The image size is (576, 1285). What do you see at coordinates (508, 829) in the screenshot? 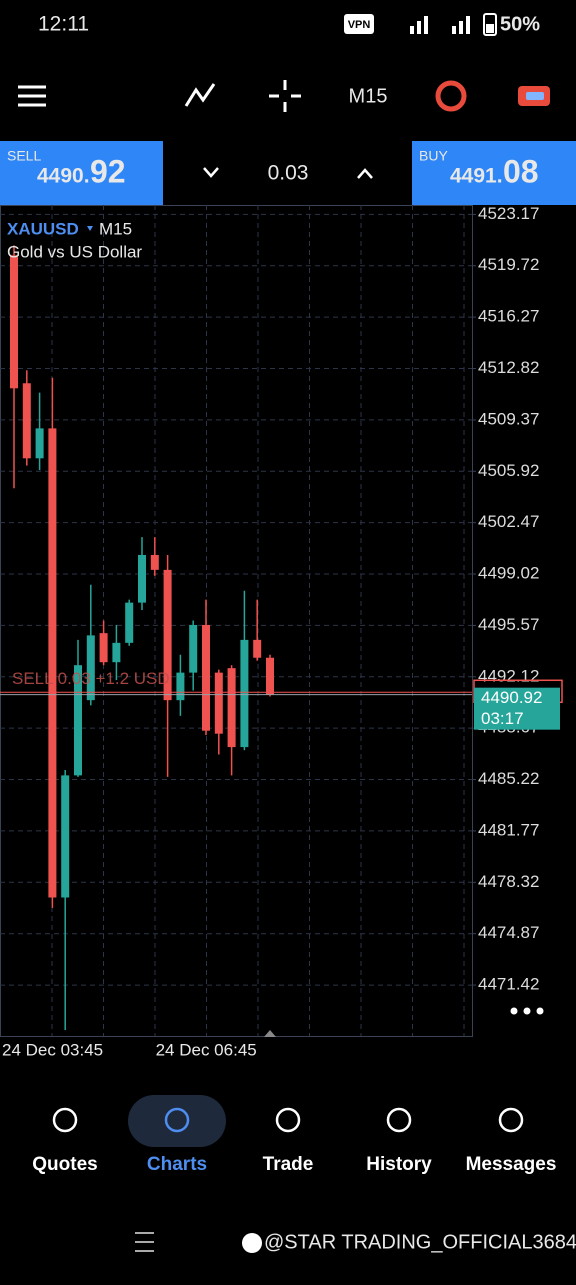
I see `y-tick-label: 4481.77` at bounding box center [508, 829].